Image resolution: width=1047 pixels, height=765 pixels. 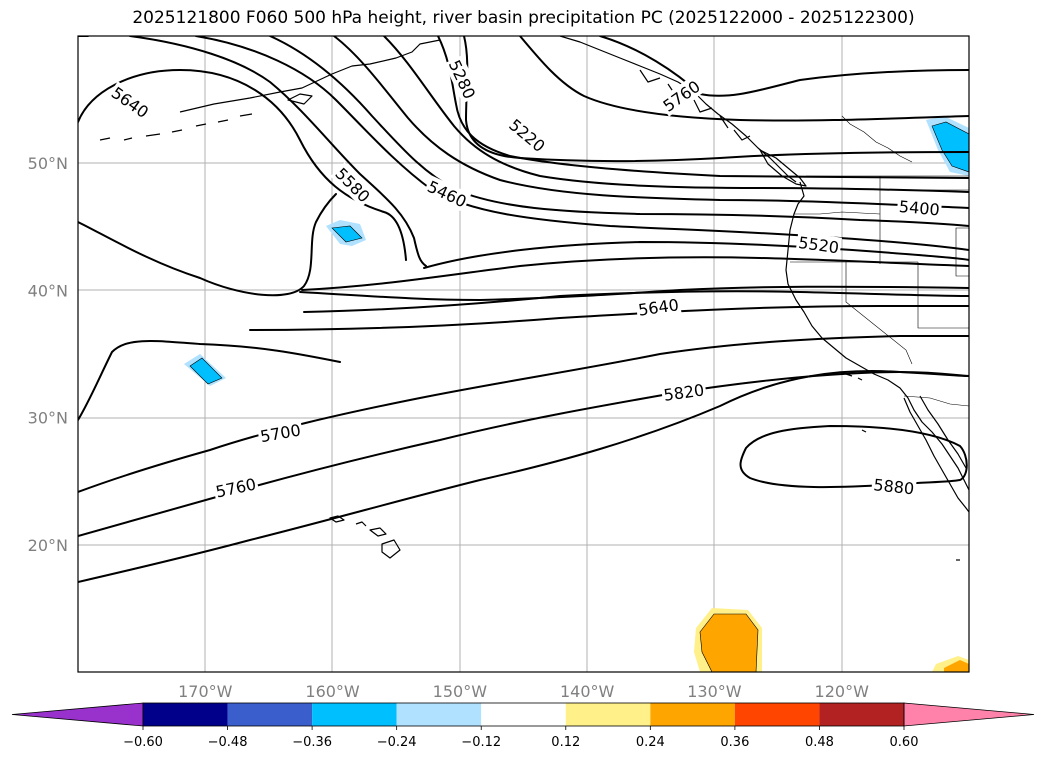 I want to click on coastline-west-coast-us, so click(x=877, y=336).